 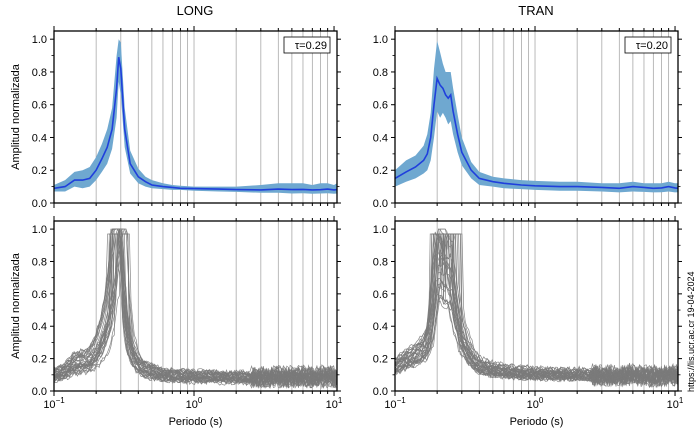 I want to click on grid-long-traces, so click(x=212, y=306).